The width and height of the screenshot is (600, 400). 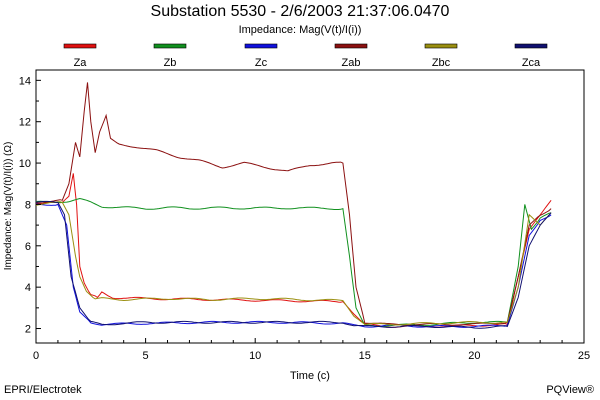 I want to click on x-tick-label: 10, so click(x=255, y=356).